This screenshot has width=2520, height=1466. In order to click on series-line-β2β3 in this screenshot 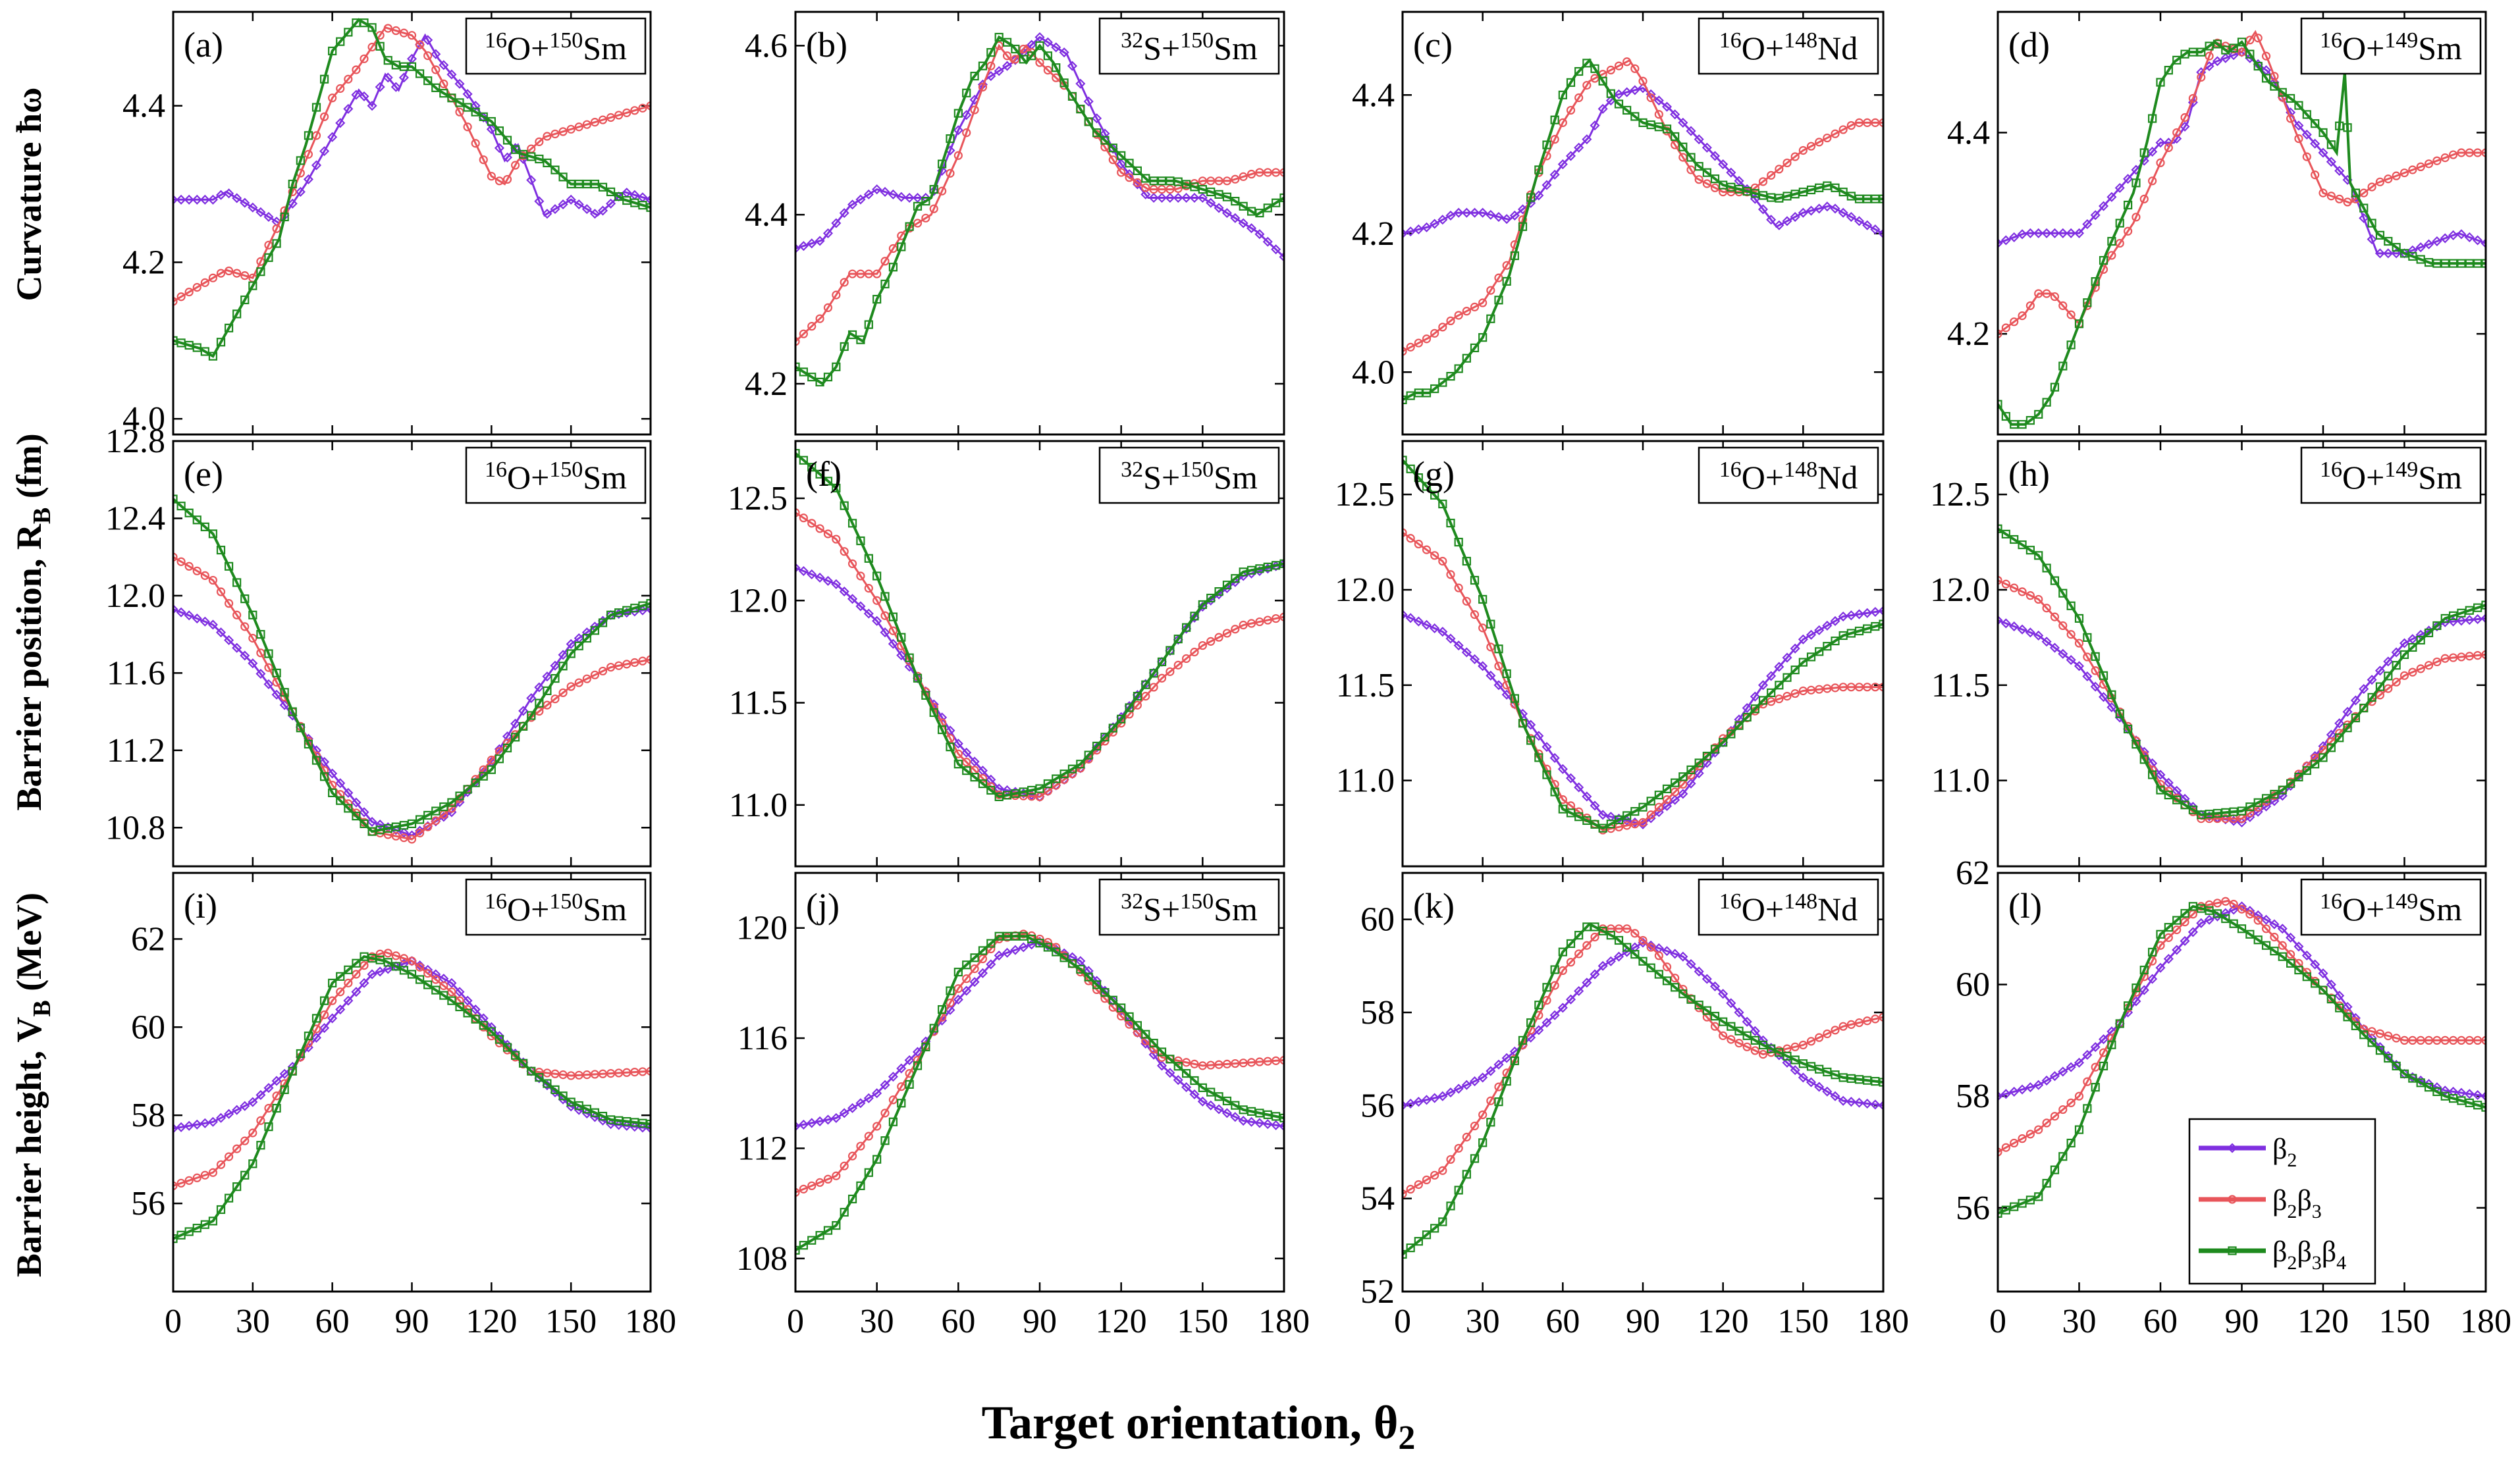, I will do `click(1039, 1062)`.